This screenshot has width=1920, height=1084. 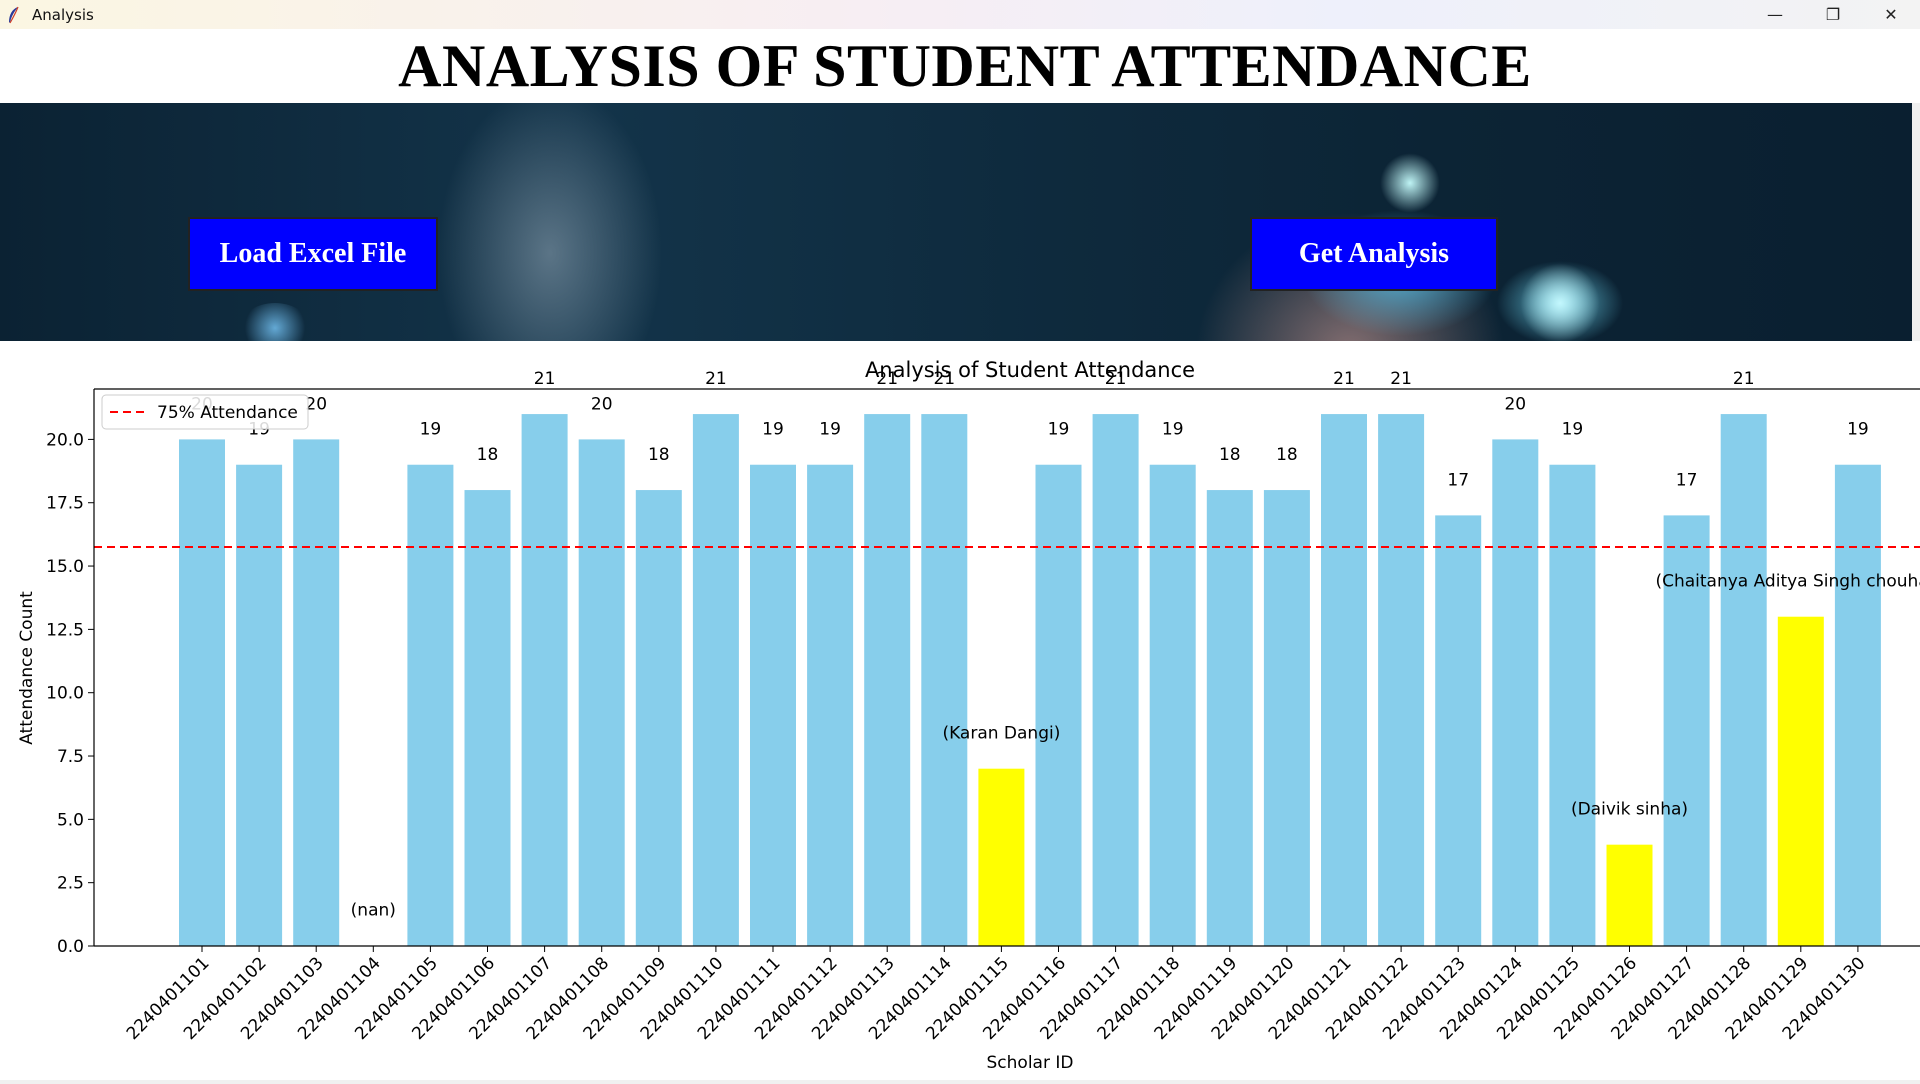 I want to click on header-panel, so click(x=960, y=66).